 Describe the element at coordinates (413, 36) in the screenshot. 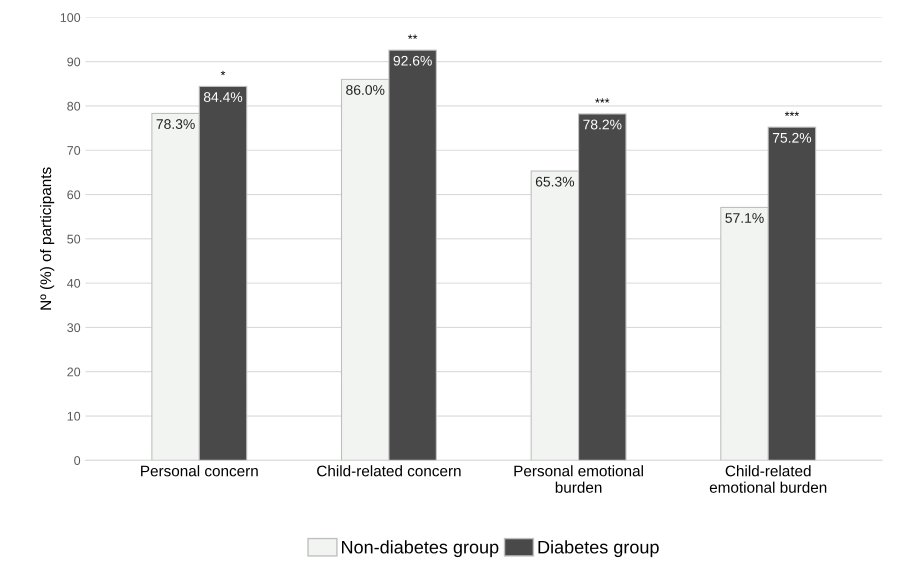

I see `annotation: **` at that location.